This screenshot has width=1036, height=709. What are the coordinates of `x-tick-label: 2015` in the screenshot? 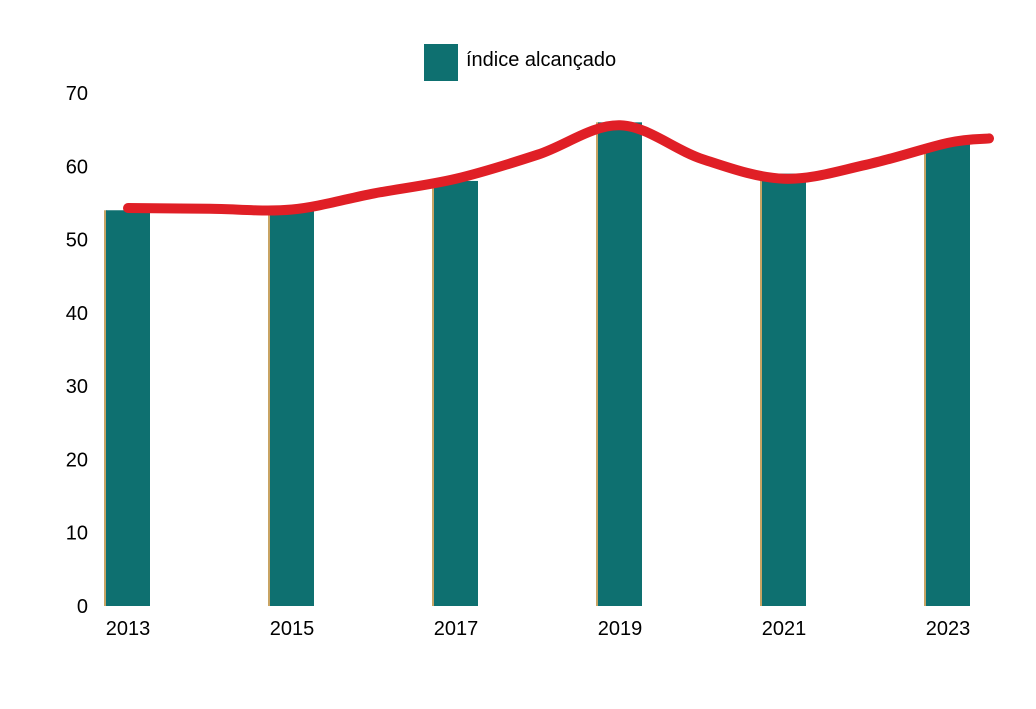 It's located at (292, 629).